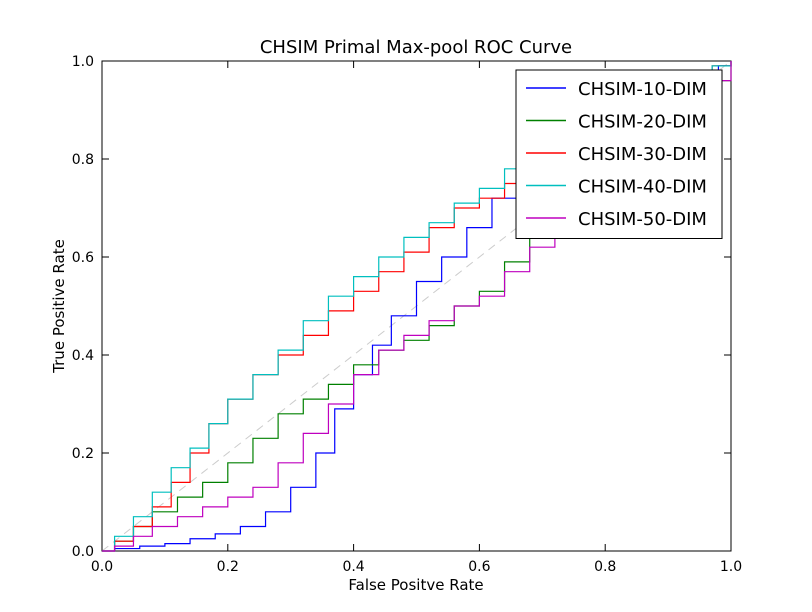 Image resolution: width=812 pixels, height=612 pixels. Describe the element at coordinates (731, 567) in the screenshot. I see `x-tick-label: 1.0` at that location.